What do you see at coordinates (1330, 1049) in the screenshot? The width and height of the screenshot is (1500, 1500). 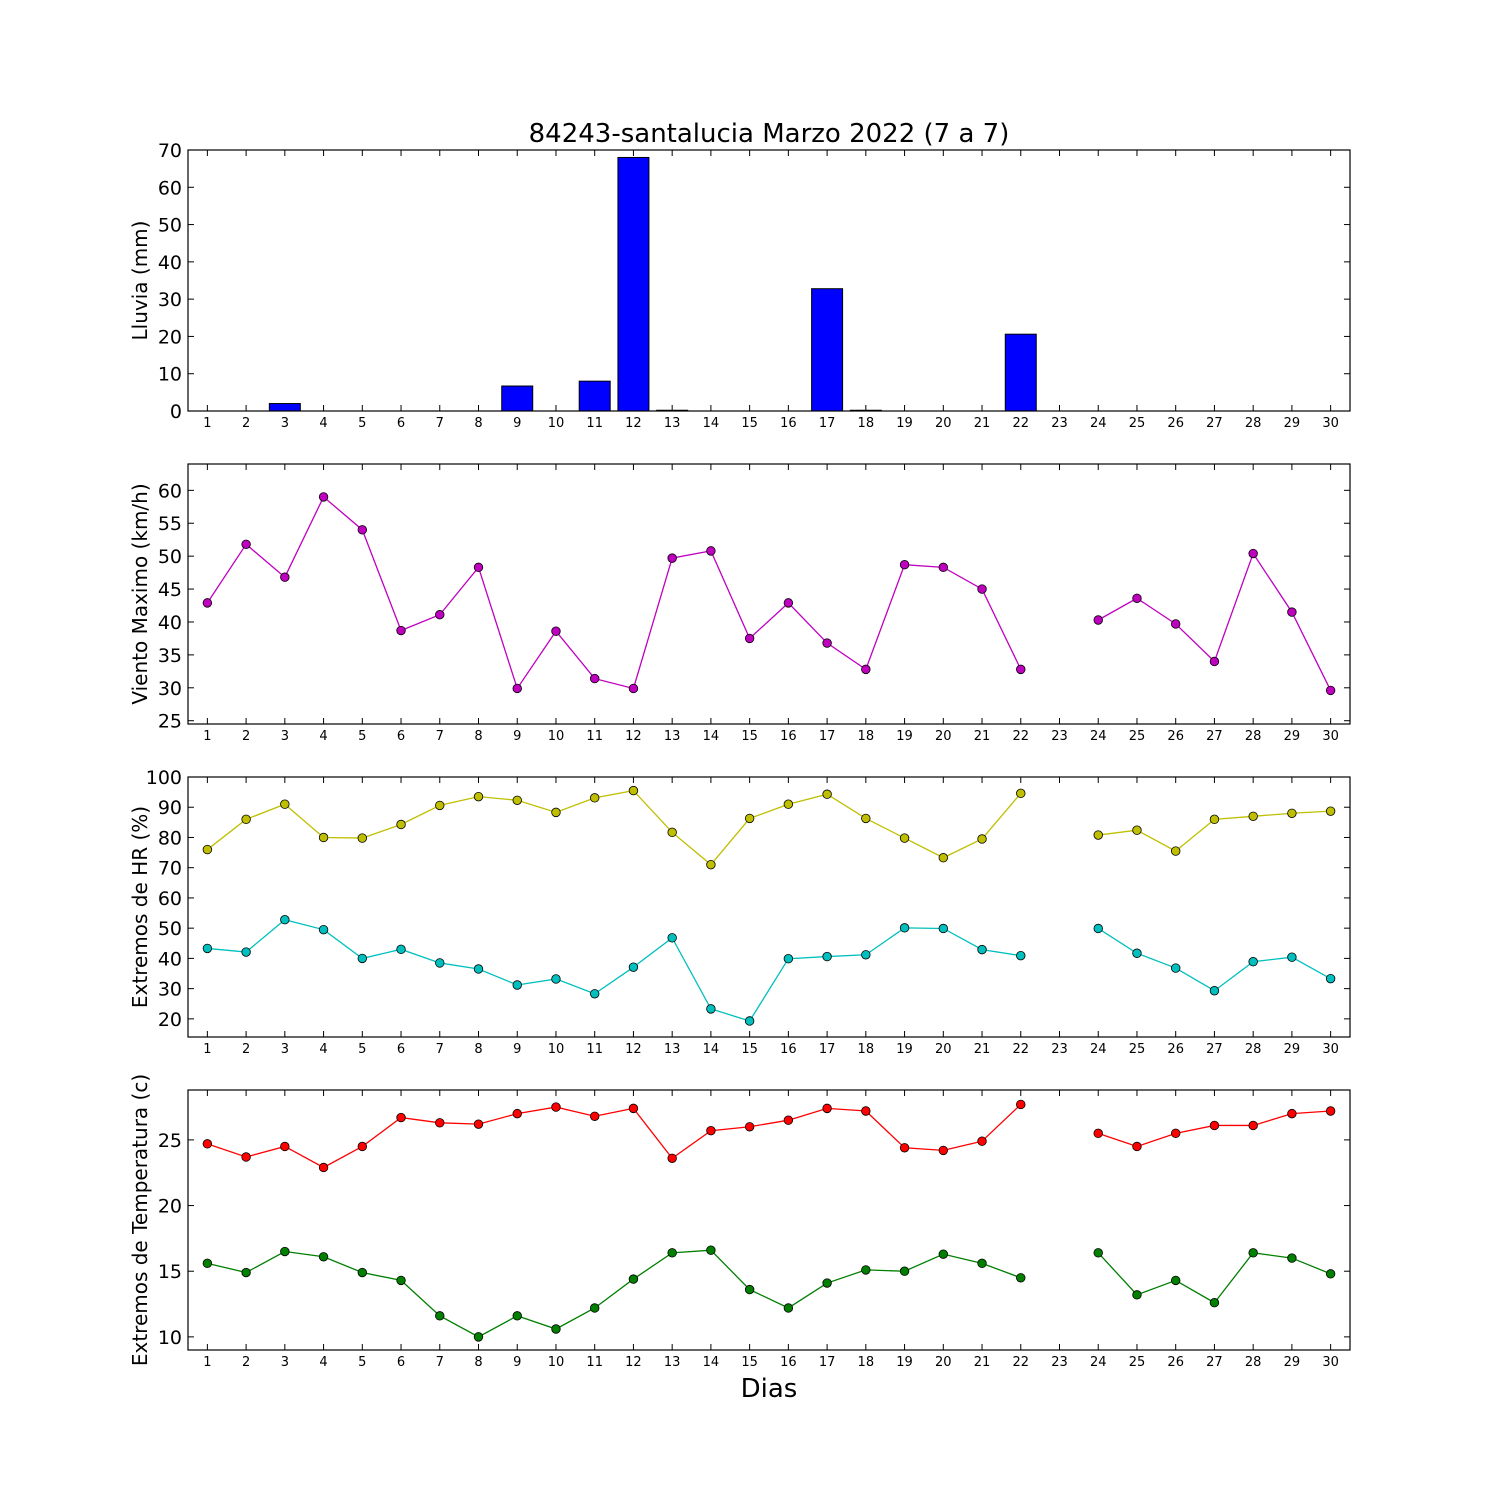 I see `x-tick-label: 30` at bounding box center [1330, 1049].